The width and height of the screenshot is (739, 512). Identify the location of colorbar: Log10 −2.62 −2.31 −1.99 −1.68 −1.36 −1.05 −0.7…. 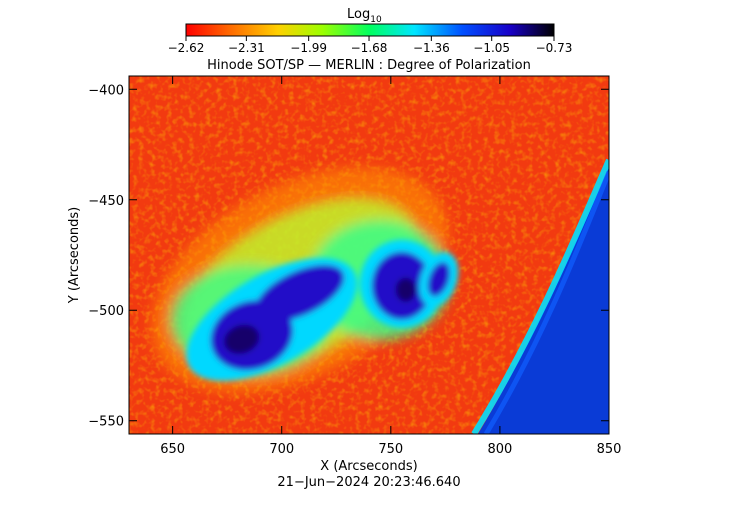
(370, 31).